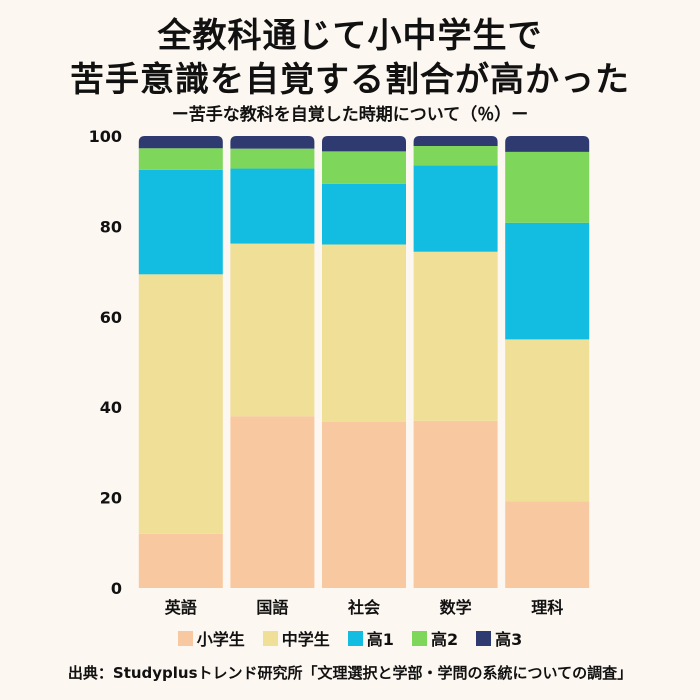 Image resolution: width=700 pixels, height=700 pixels. Describe the element at coordinates (547, 607) in the screenshot. I see `x-category-label-4: 理科` at that location.